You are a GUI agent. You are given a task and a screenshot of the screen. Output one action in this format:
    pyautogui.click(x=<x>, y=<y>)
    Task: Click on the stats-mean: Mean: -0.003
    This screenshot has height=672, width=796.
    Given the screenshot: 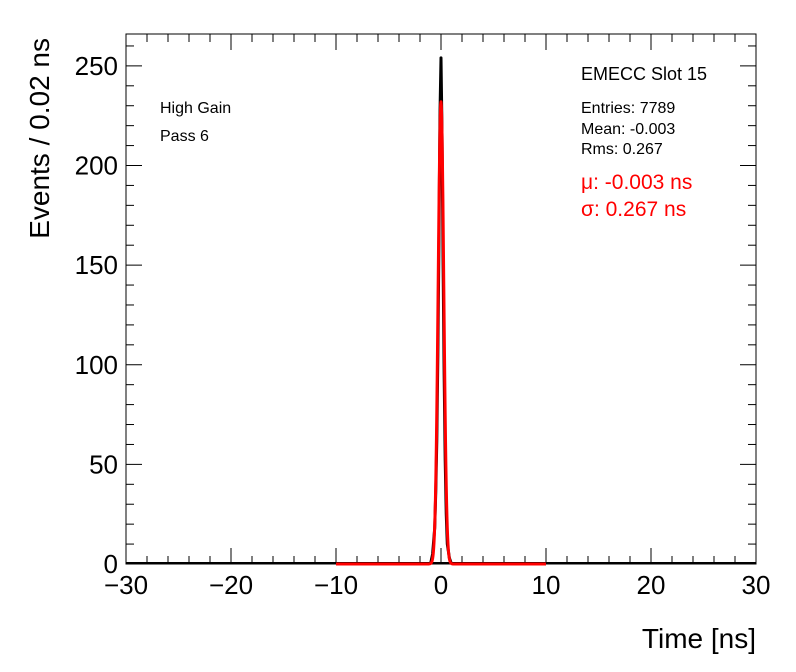 What is the action you would take?
    pyautogui.click(x=628, y=129)
    